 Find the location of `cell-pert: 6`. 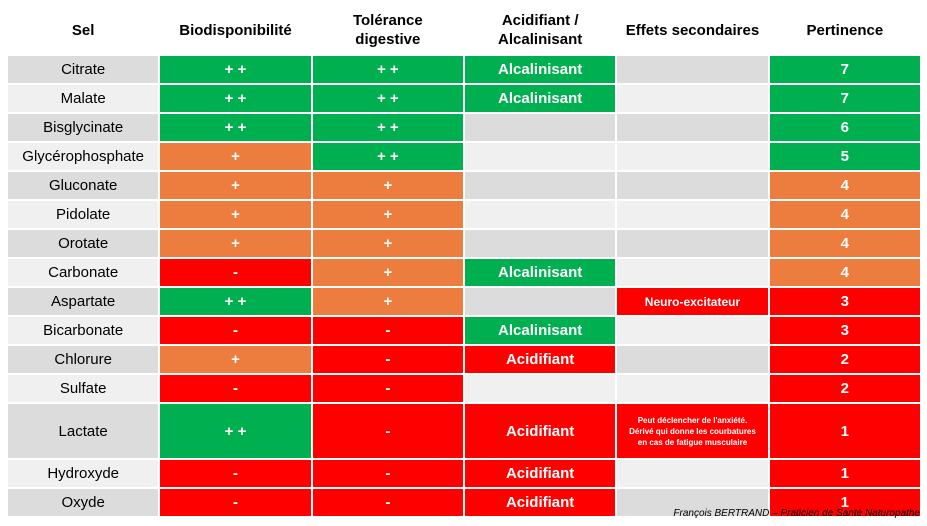

cell-pert: 6 is located at coordinates (844, 127).